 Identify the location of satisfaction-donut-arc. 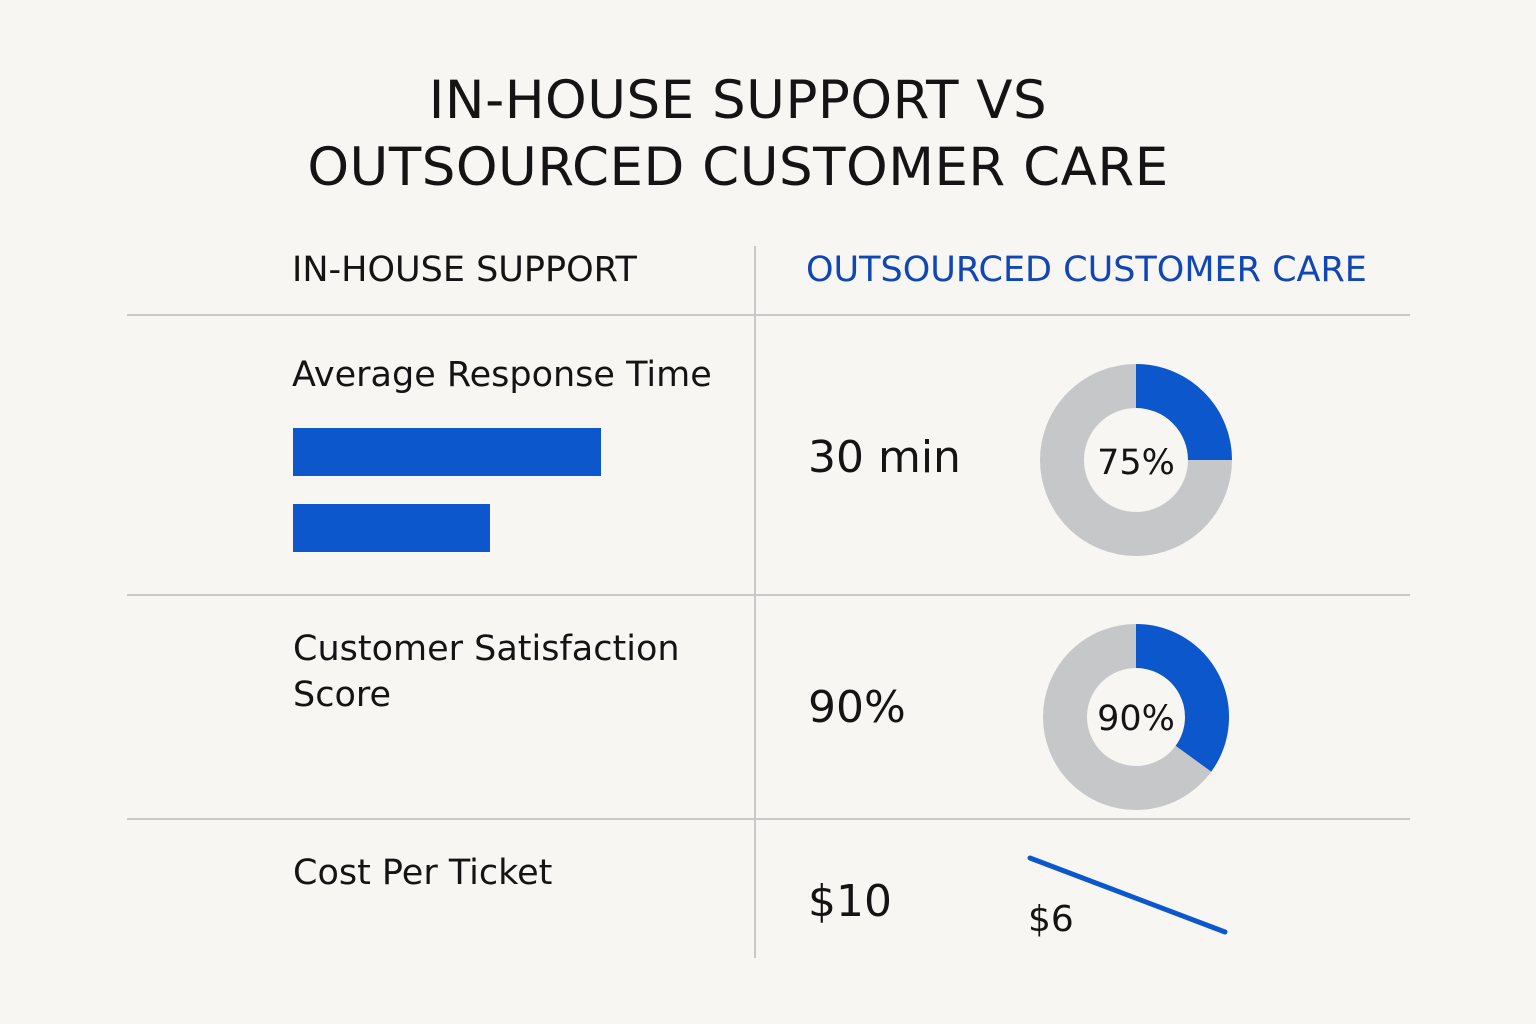
(1182, 698).